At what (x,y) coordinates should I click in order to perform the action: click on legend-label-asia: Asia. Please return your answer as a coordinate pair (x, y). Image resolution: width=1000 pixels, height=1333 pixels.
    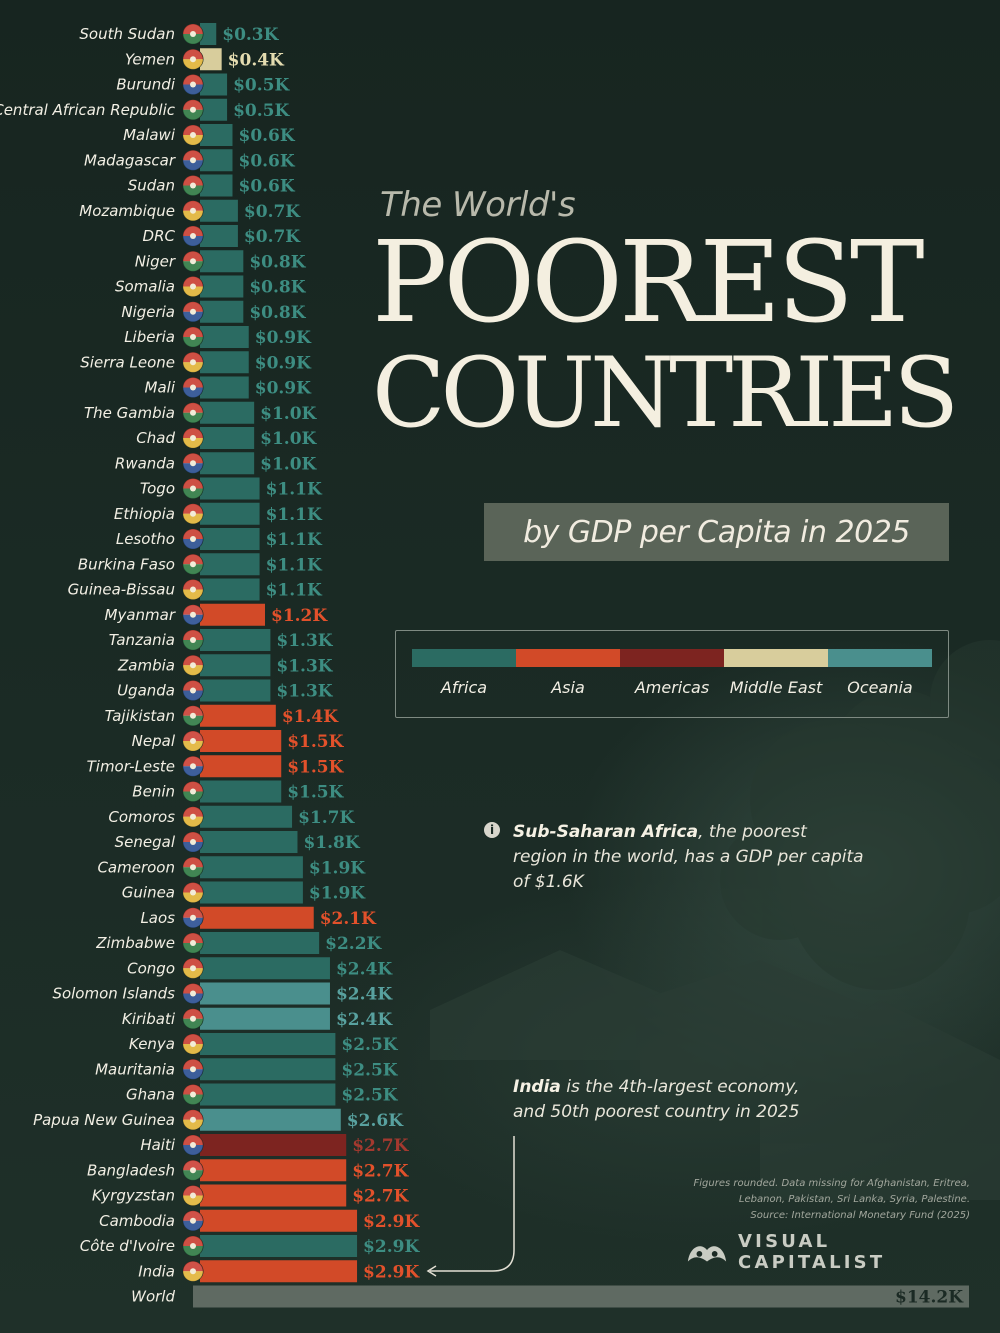
    Looking at the image, I should click on (568, 687).